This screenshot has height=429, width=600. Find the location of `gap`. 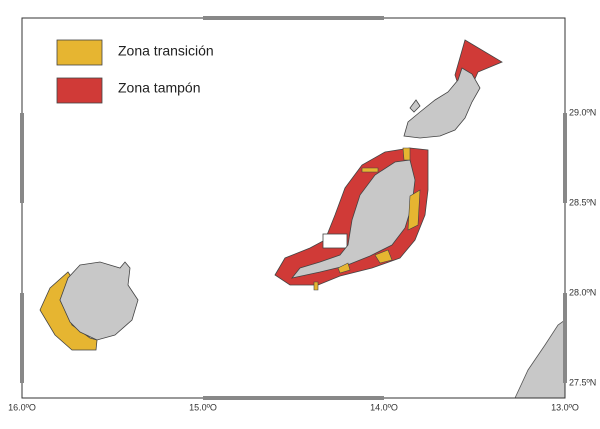

gap is located at coordinates (335, 241).